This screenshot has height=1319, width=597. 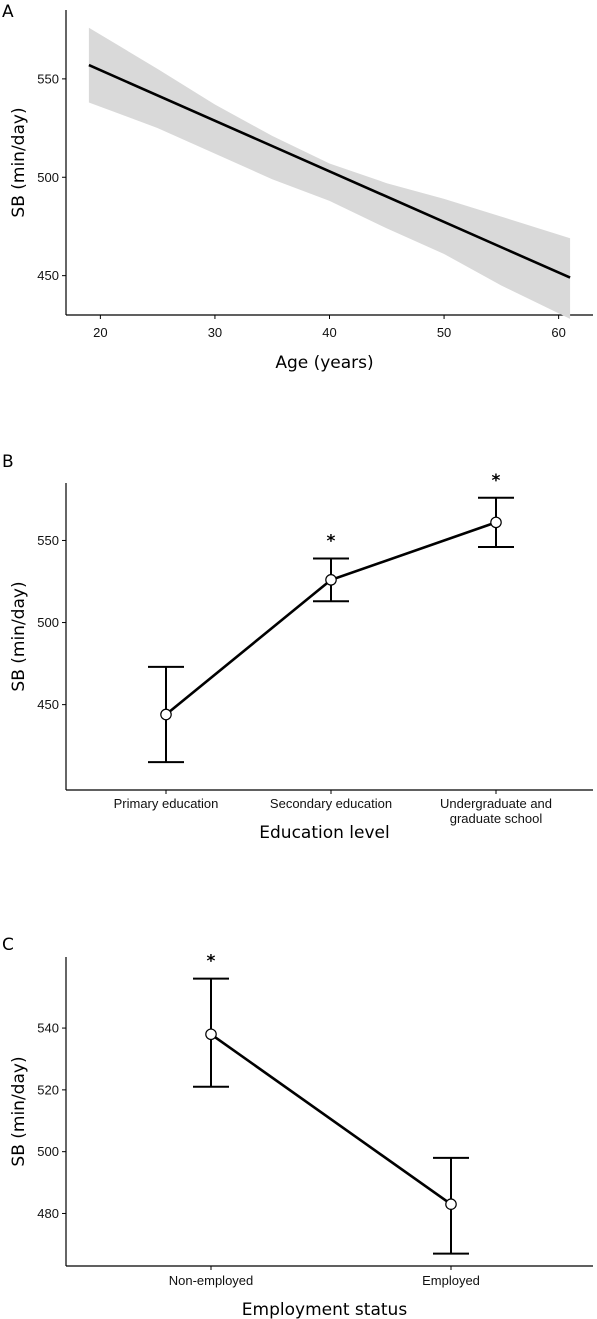 What do you see at coordinates (451, 1280) in the screenshot?
I see `x-tick-label: Employed` at bounding box center [451, 1280].